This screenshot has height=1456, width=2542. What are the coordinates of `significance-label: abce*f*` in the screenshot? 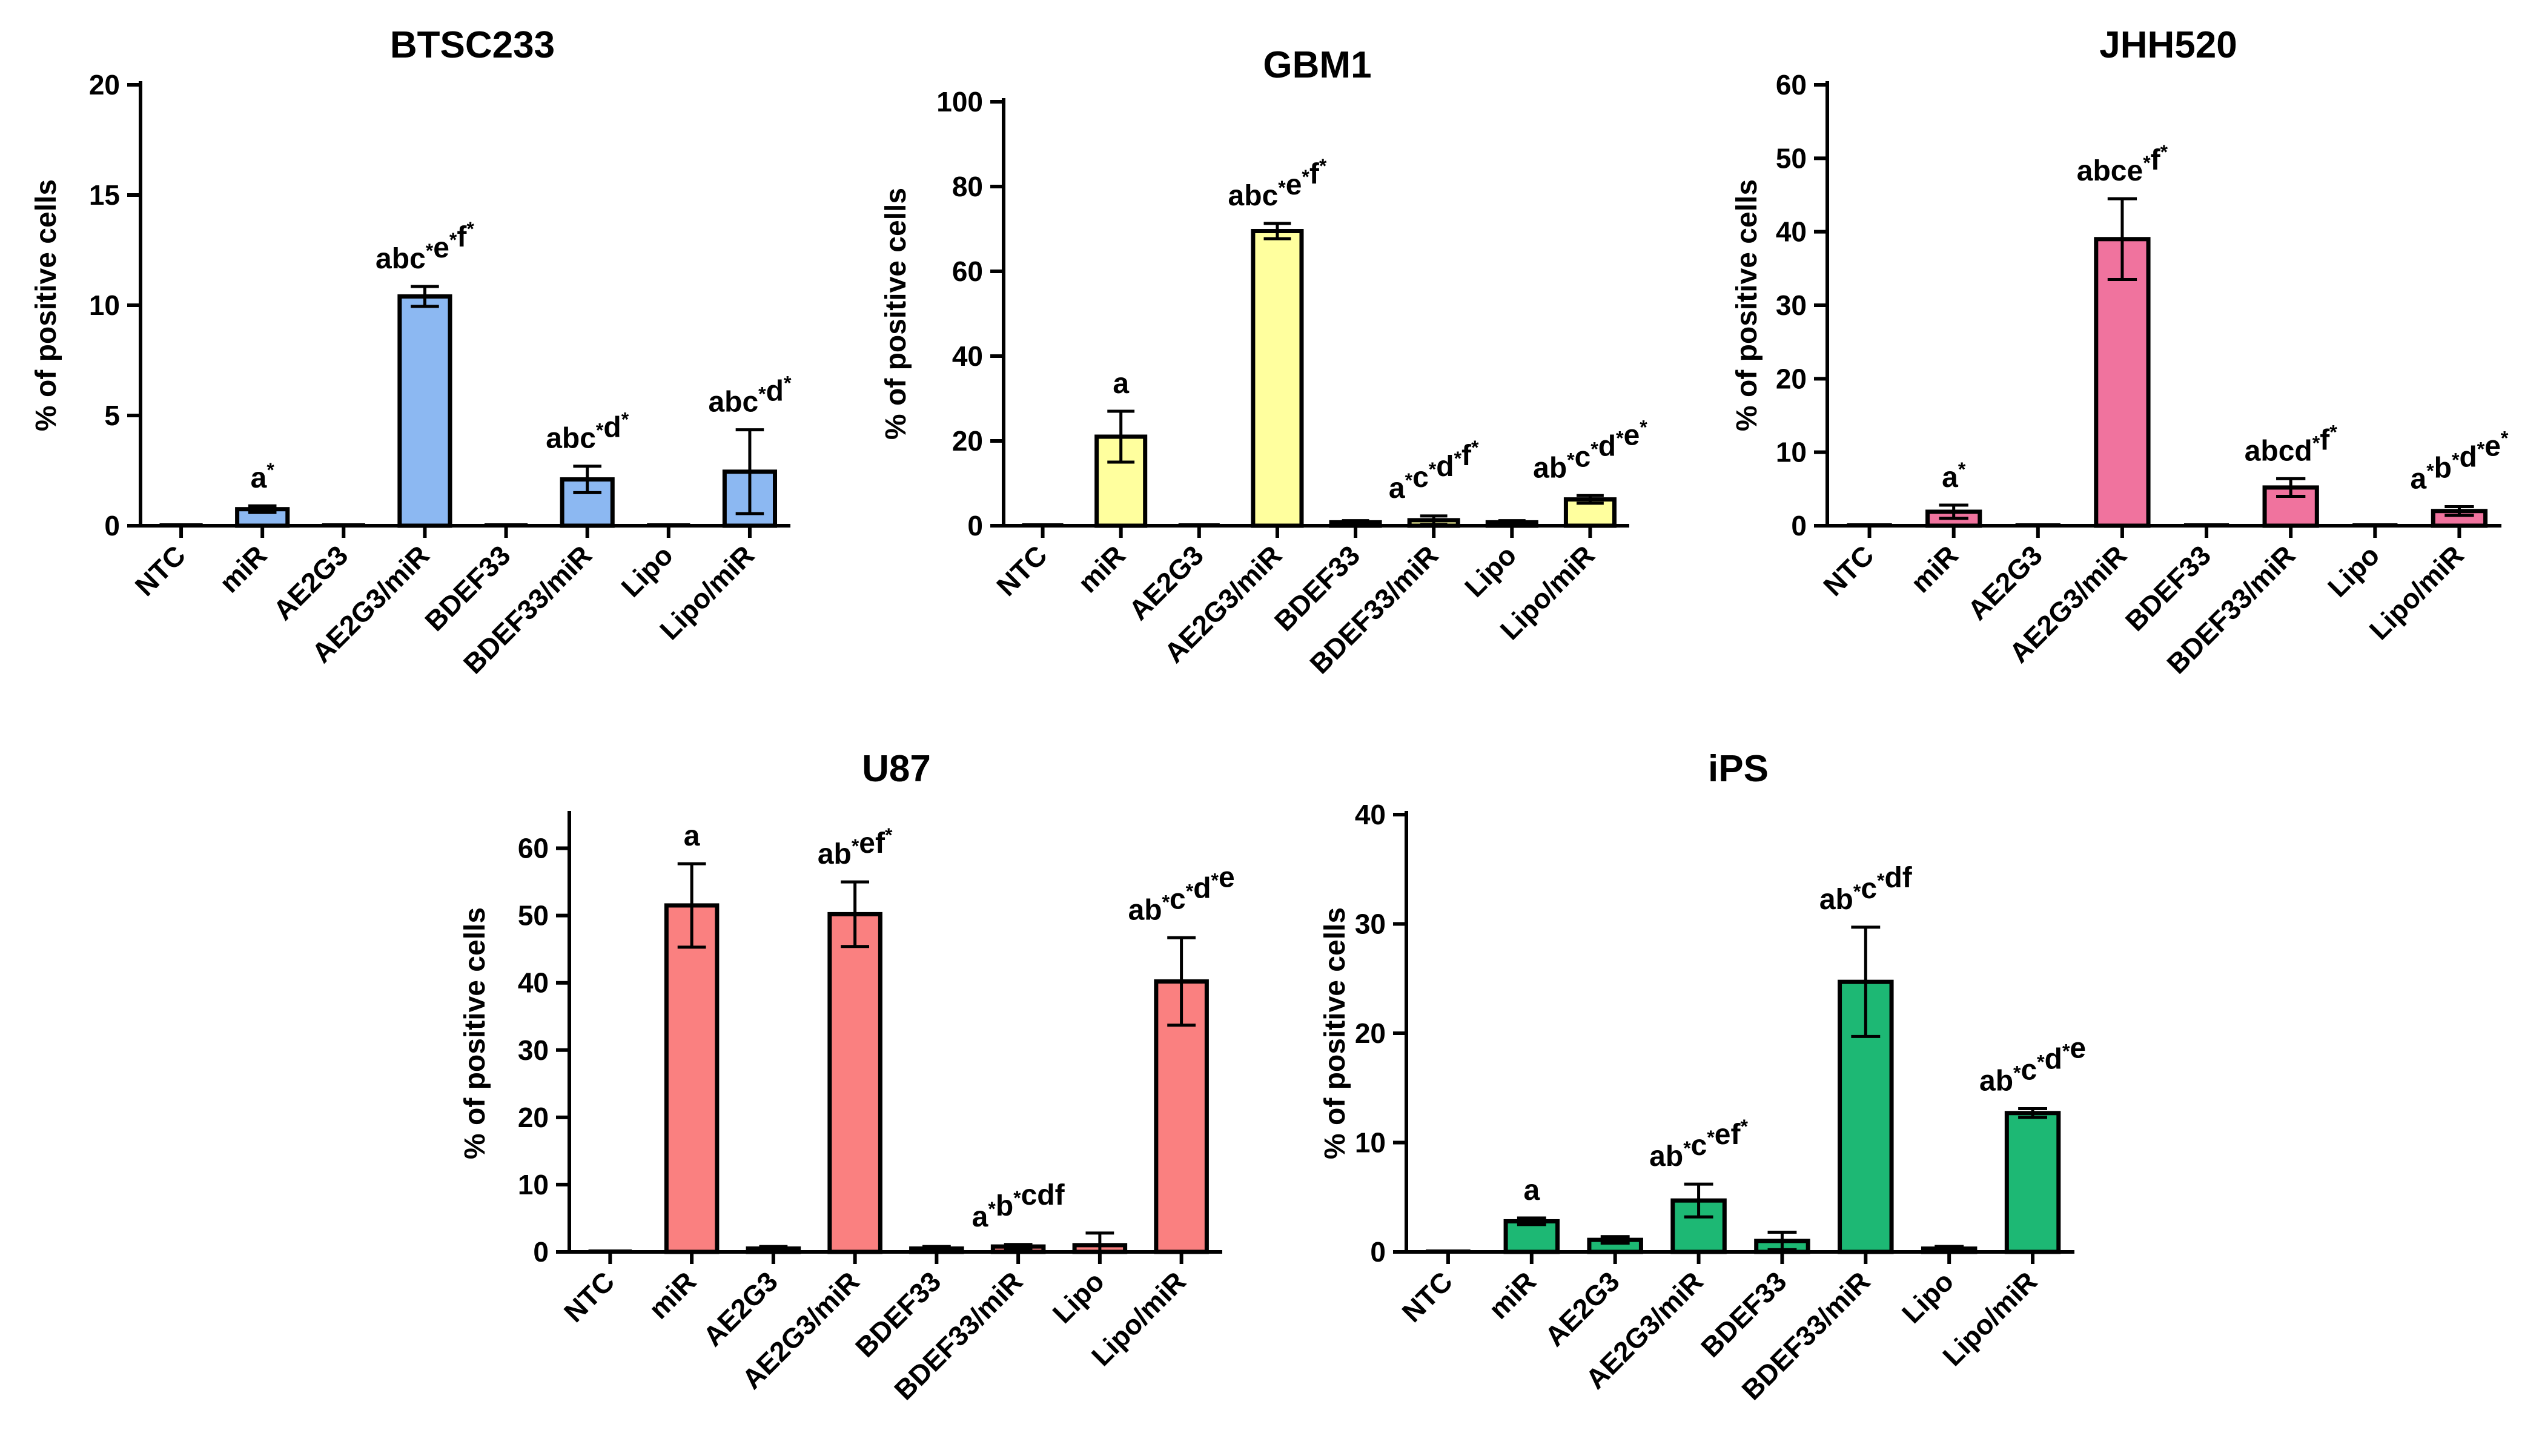 It's located at (2123, 164).